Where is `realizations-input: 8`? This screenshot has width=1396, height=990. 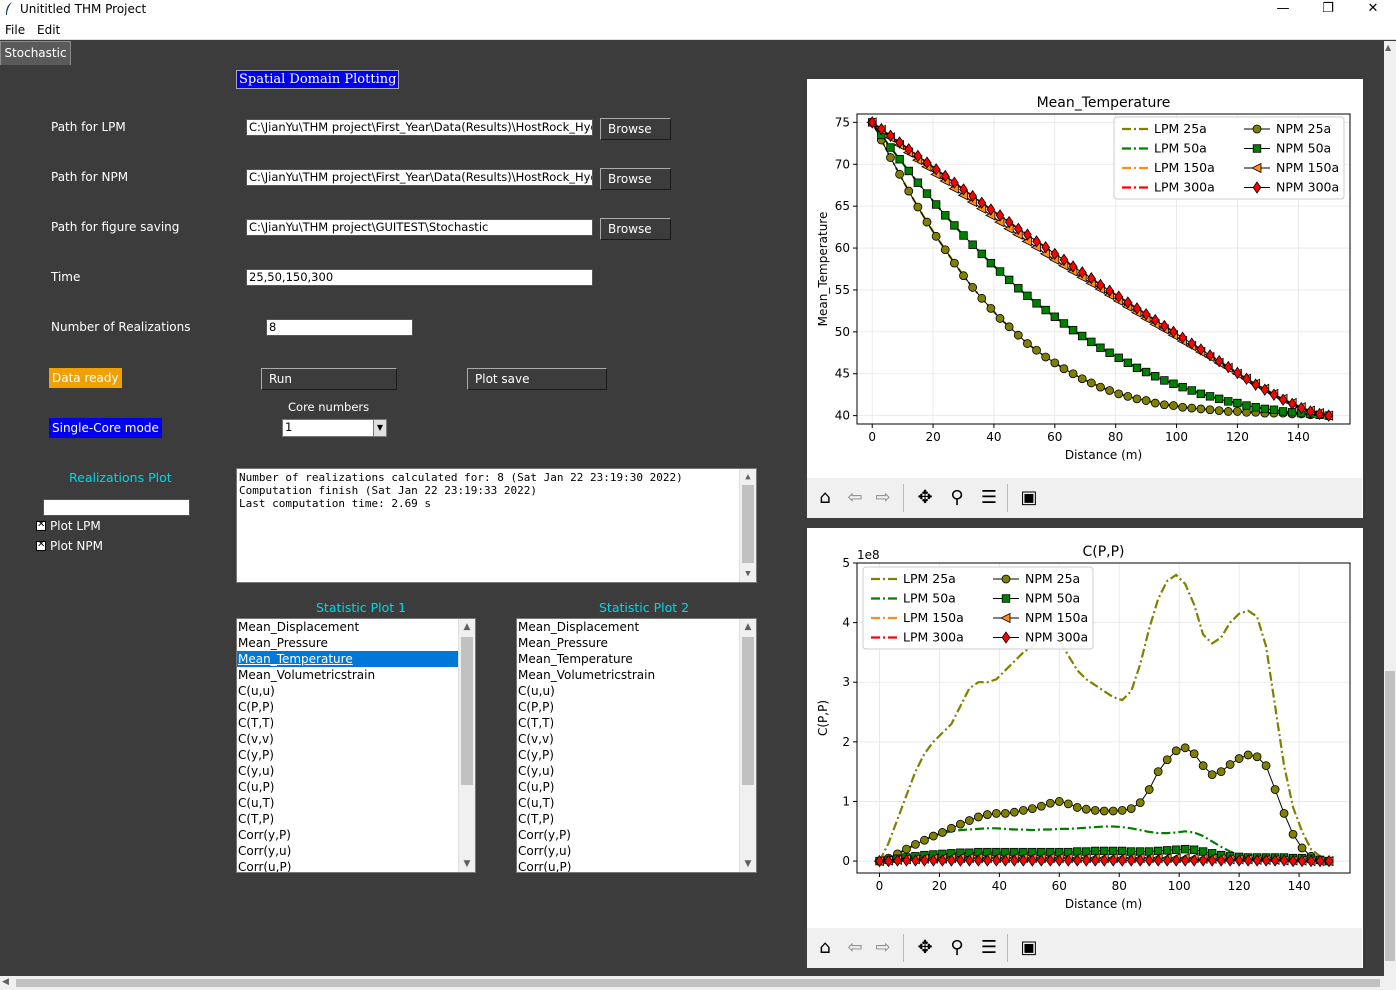 realizations-input: 8 is located at coordinates (339, 327).